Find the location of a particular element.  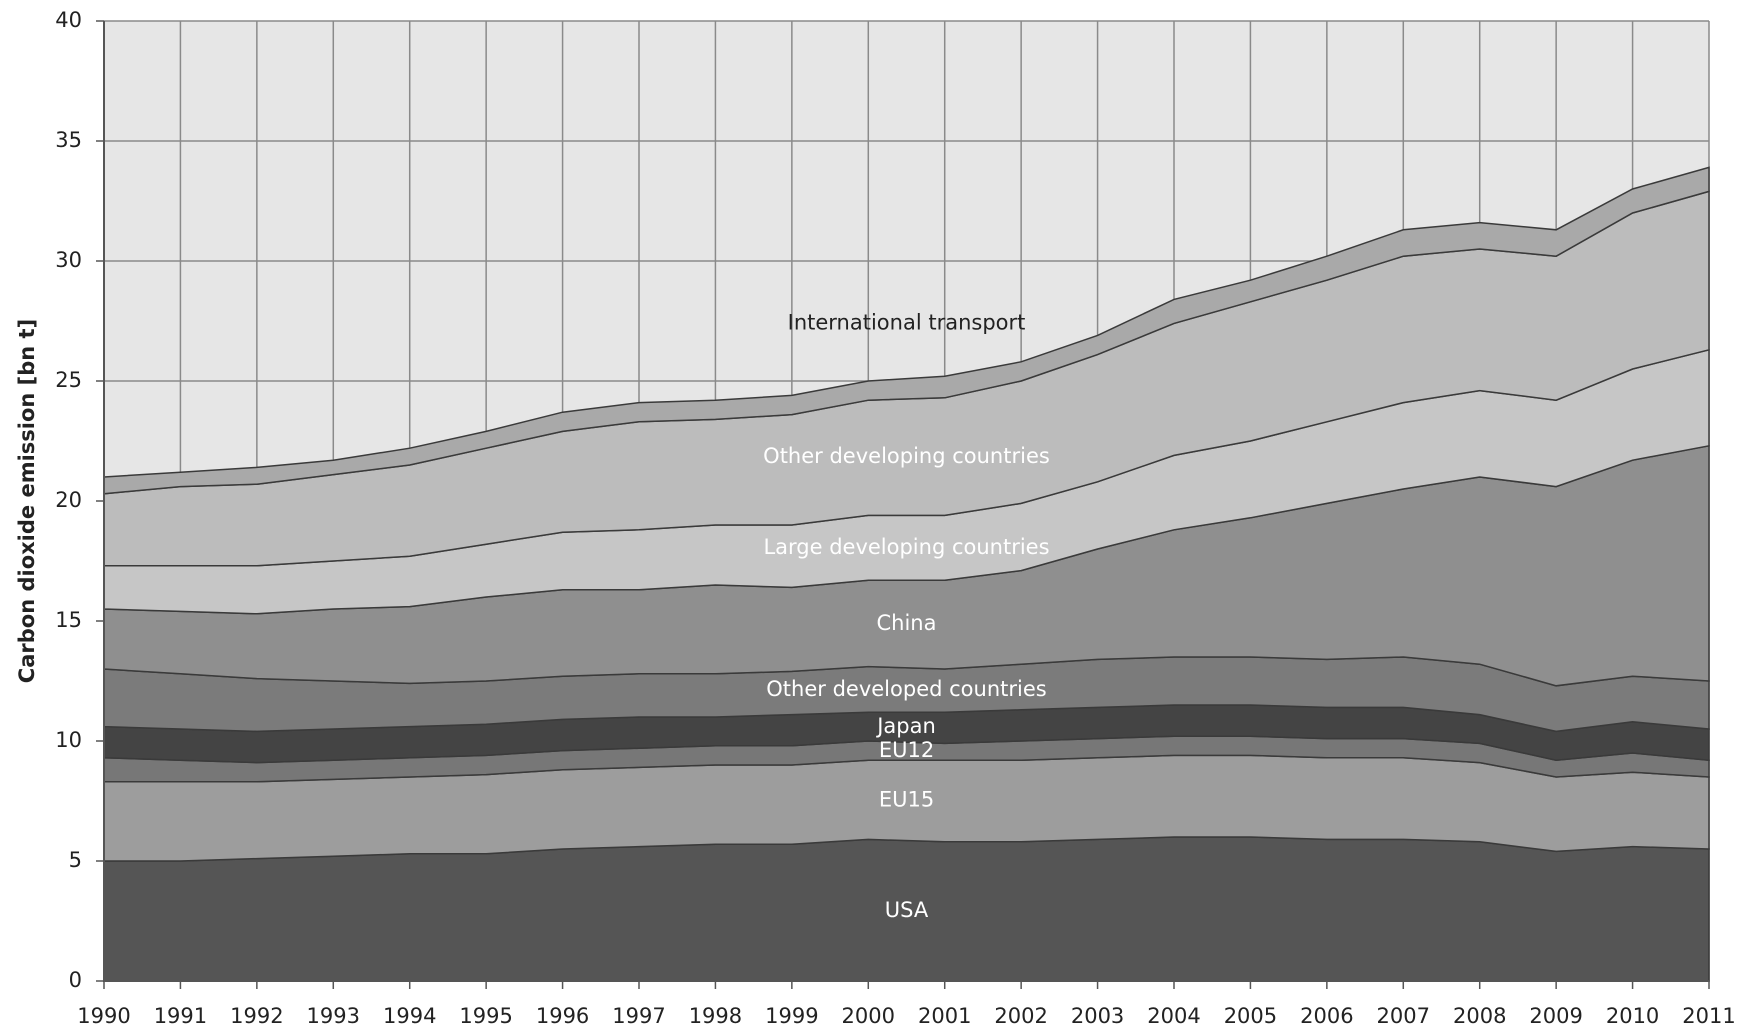

y-tick-label: 15 is located at coordinates (68, 620).